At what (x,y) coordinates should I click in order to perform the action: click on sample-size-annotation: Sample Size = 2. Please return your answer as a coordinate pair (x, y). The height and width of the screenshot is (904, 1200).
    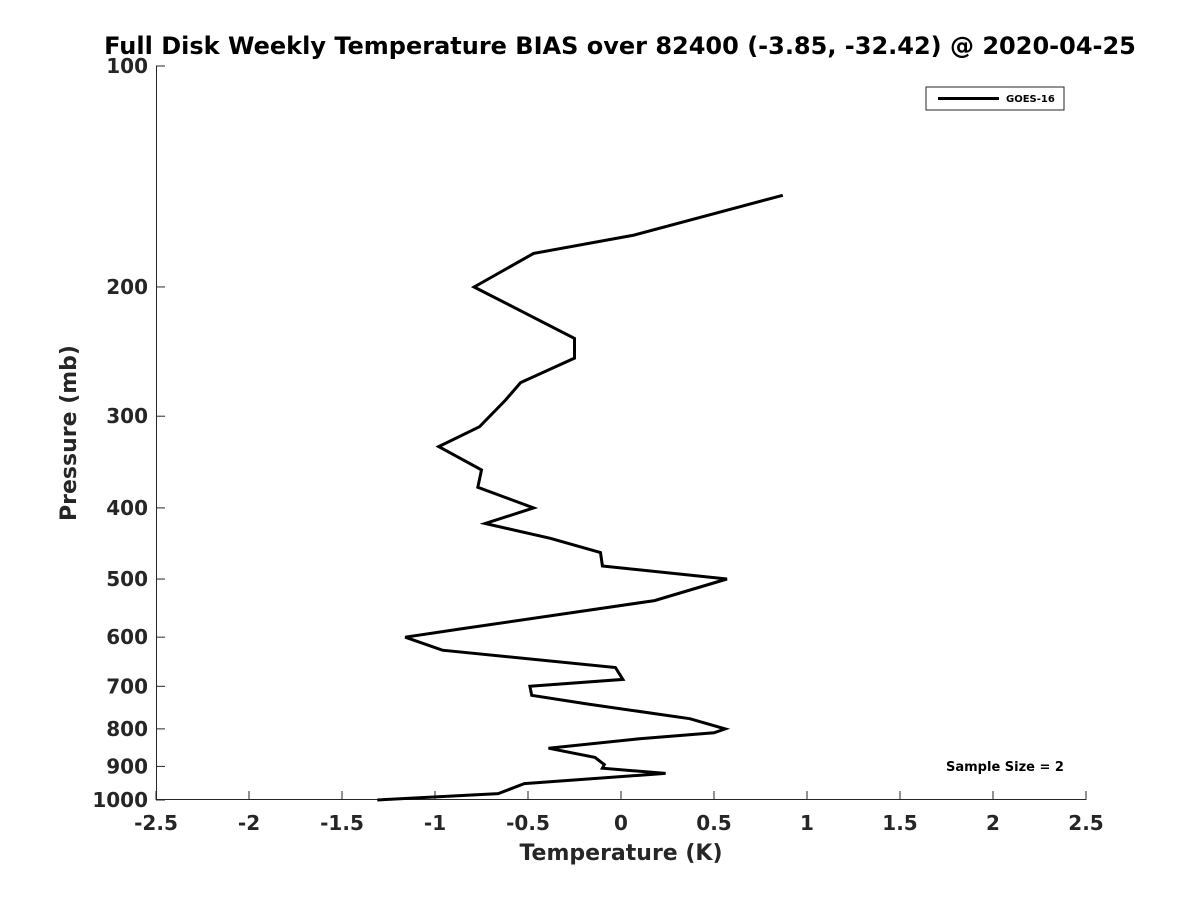
    Looking at the image, I should click on (1005, 767).